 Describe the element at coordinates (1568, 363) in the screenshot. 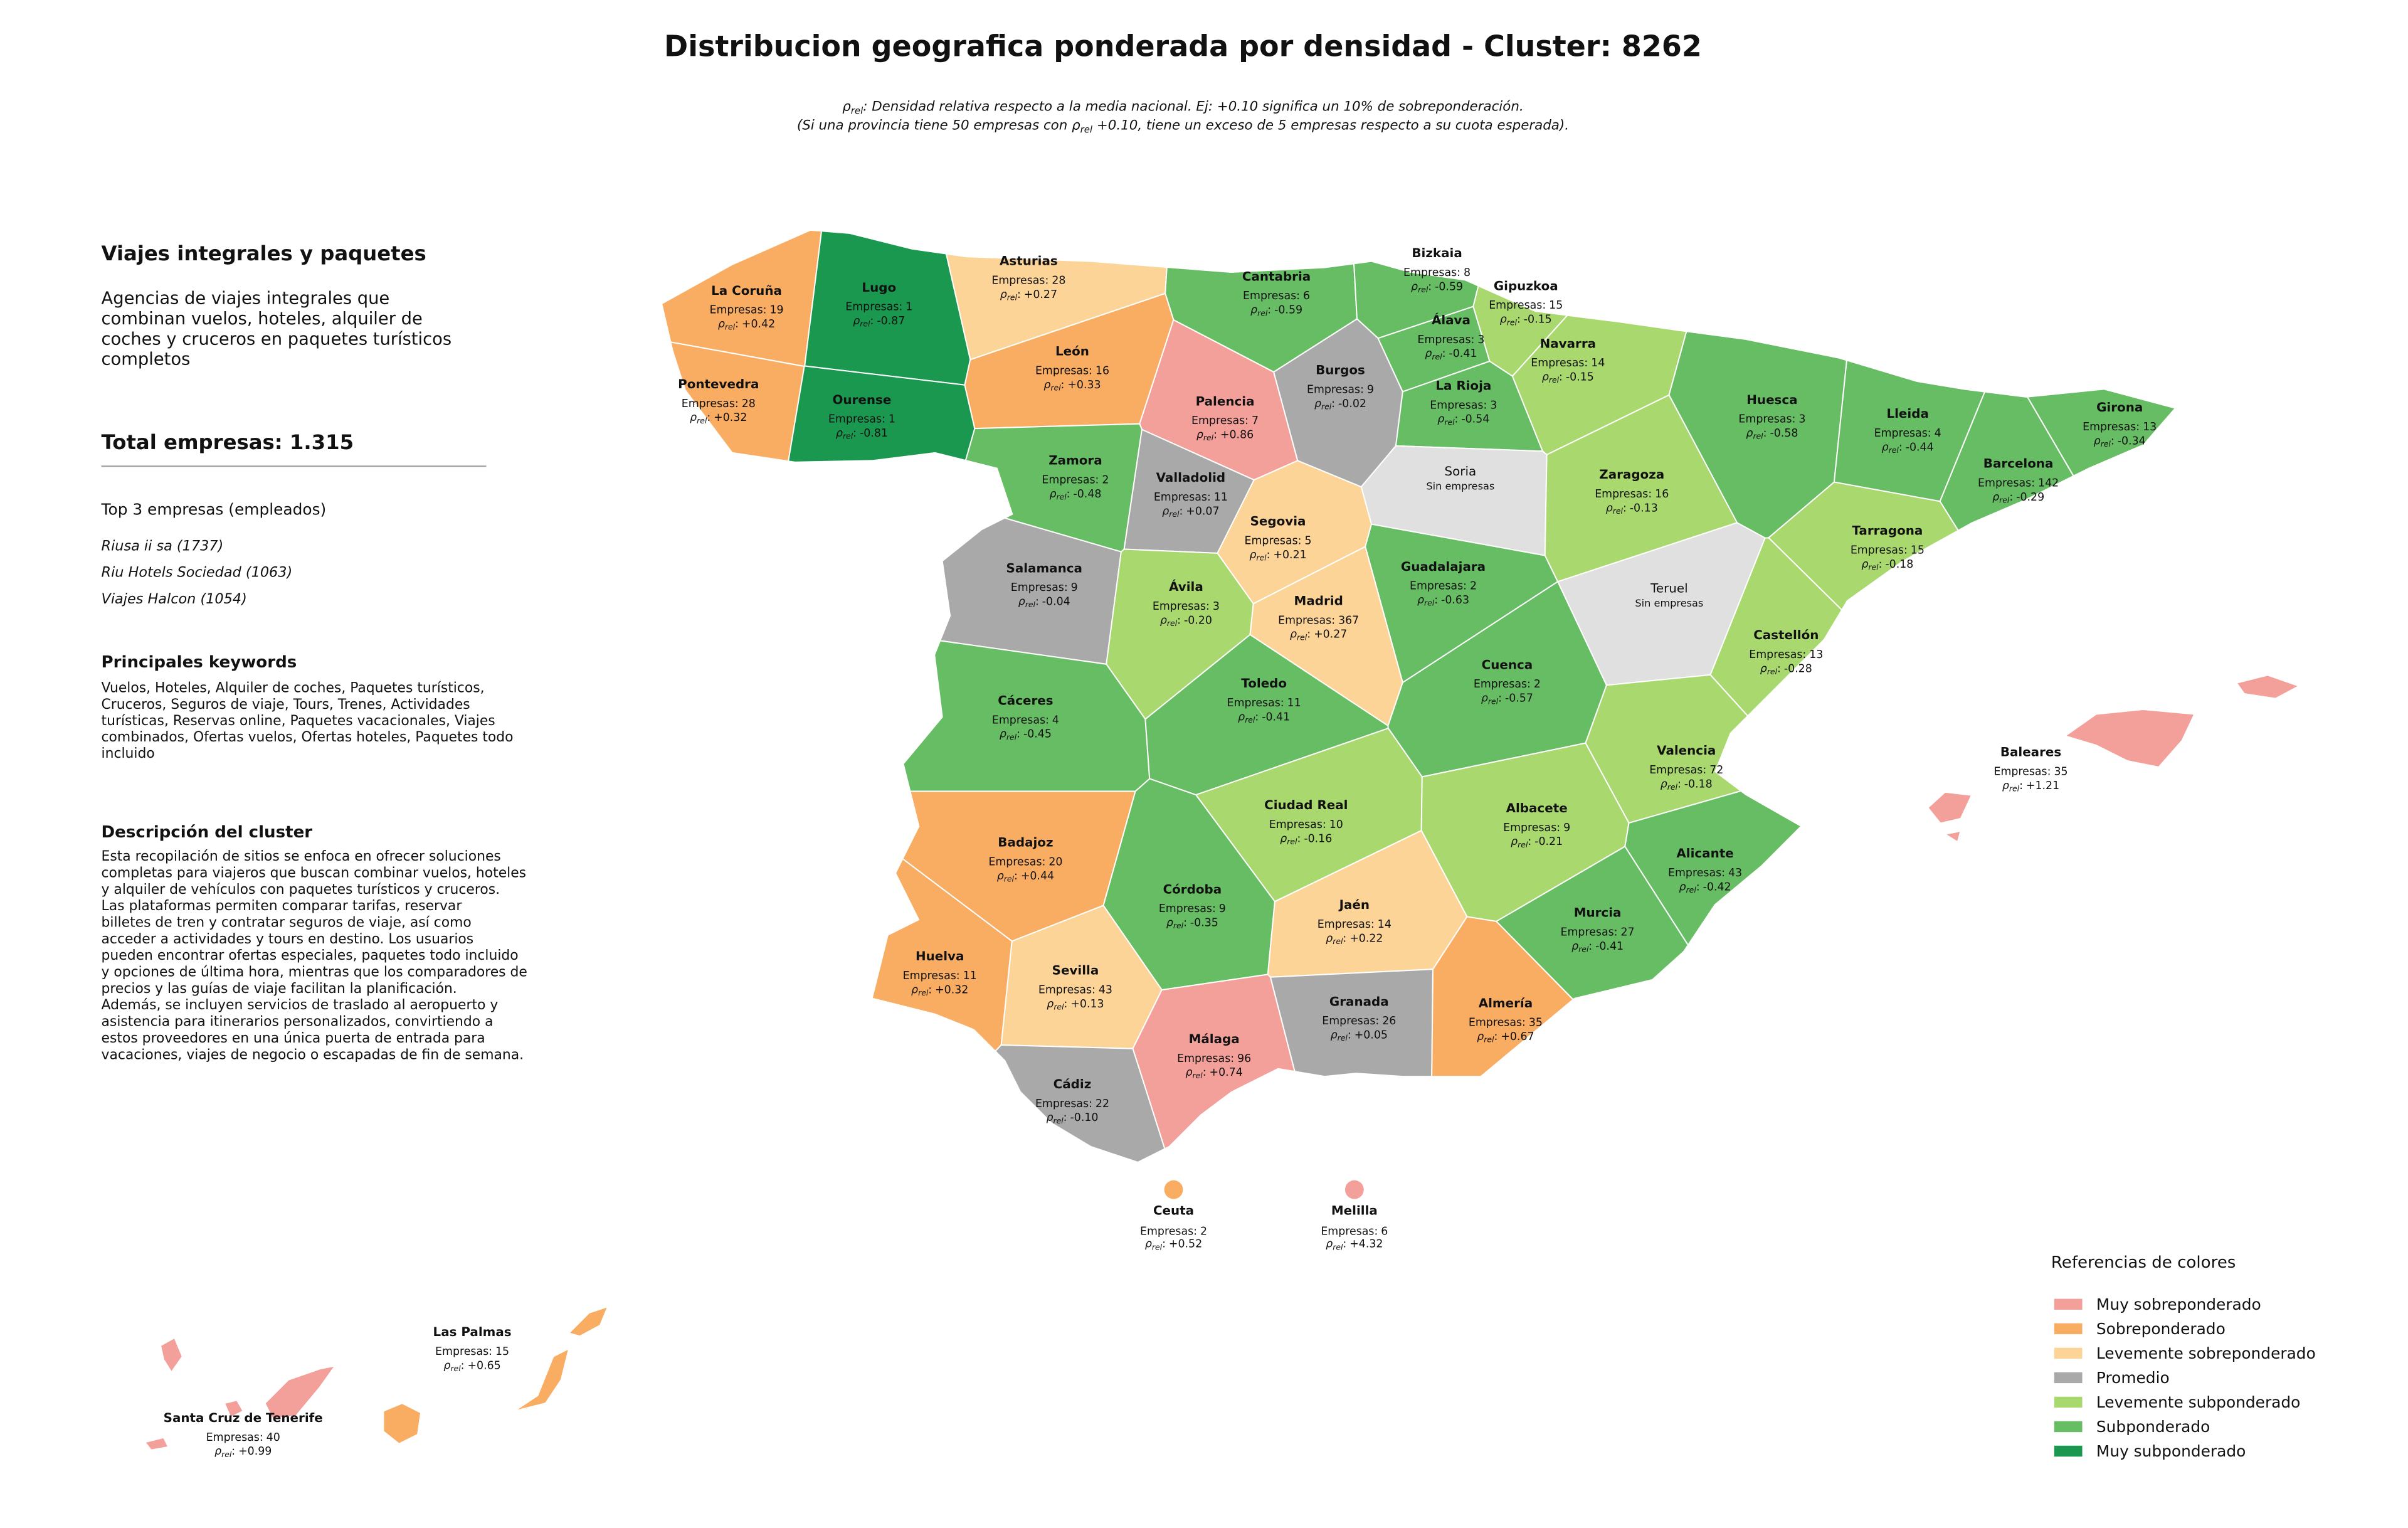

I see `empresas-label: Empresas: 14` at that location.